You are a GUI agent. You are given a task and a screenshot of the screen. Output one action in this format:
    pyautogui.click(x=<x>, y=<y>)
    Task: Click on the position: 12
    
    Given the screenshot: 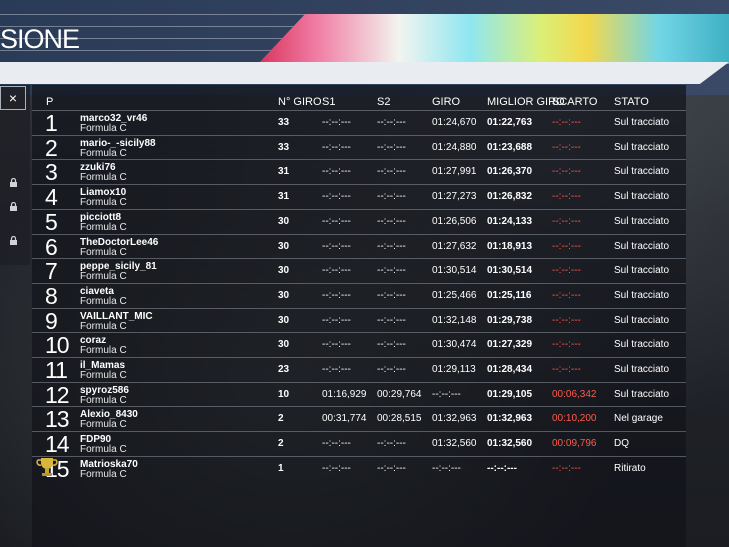 What is the action you would take?
    pyautogui.click(x=57, y=394)
    